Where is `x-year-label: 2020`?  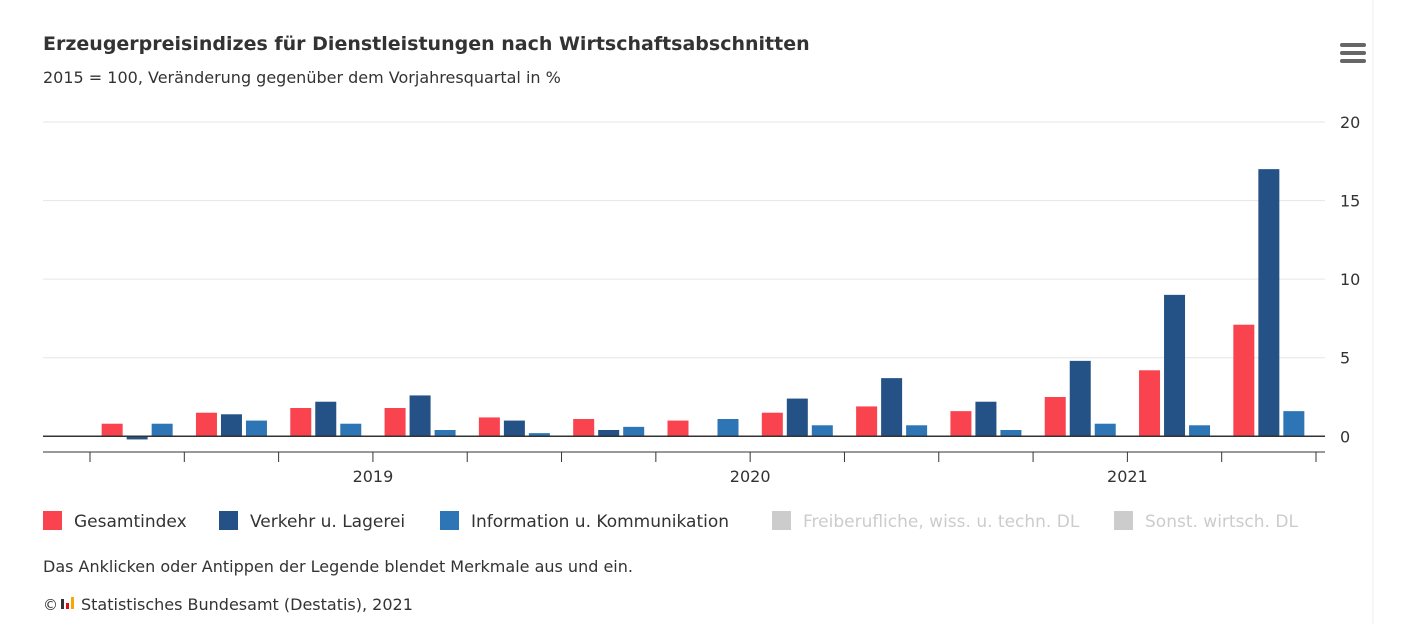 x-year-label: 2020 is located at coordinates (750, 476).